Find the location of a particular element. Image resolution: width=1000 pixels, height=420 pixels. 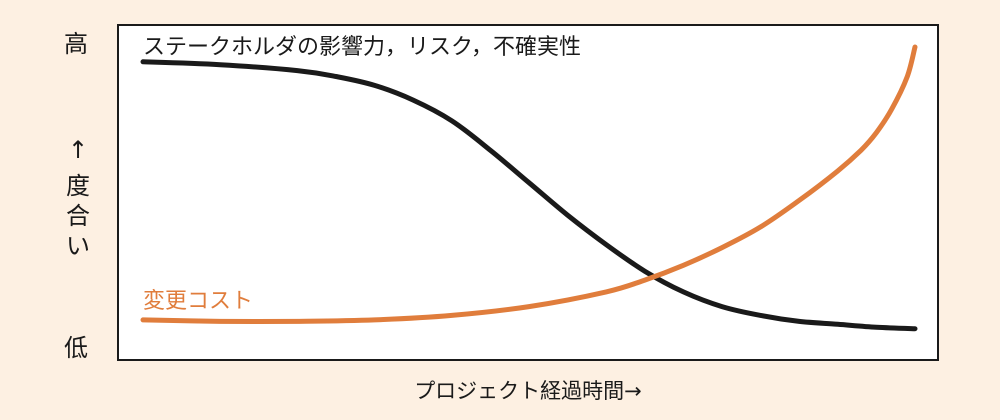

y-axis-label-char-2: 度 is located at coordinates (78, 186).